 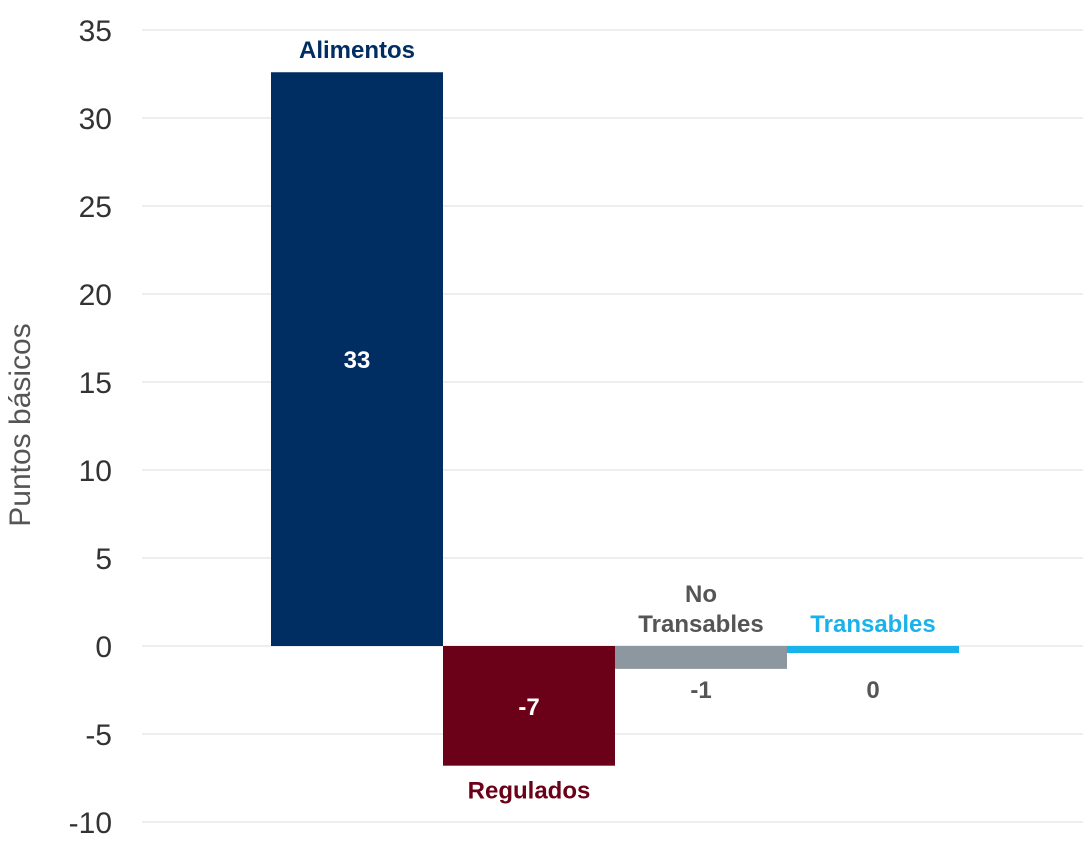 What do you see at coordinates (95, 471) in the screenshot?
I see `y-tick-label: 10` at bounding box center [95, 471].